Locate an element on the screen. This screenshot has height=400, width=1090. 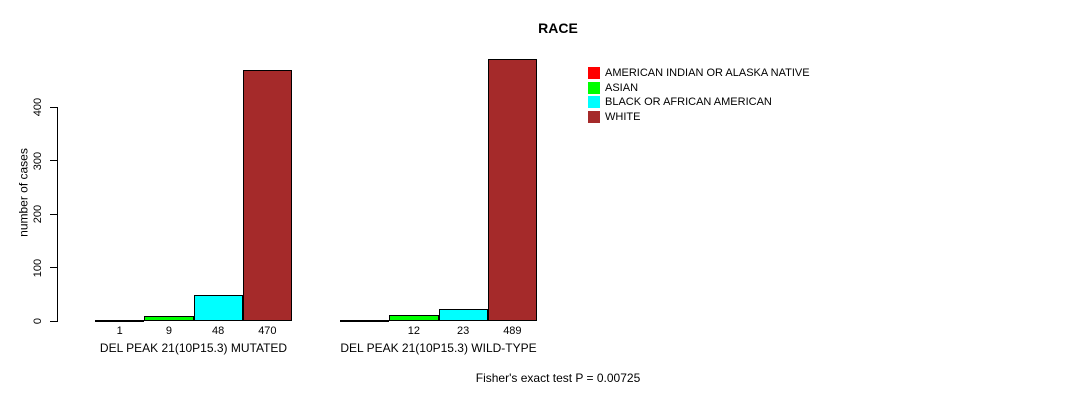
legend-swatch-american-indian is located at coordinates (594, 73).